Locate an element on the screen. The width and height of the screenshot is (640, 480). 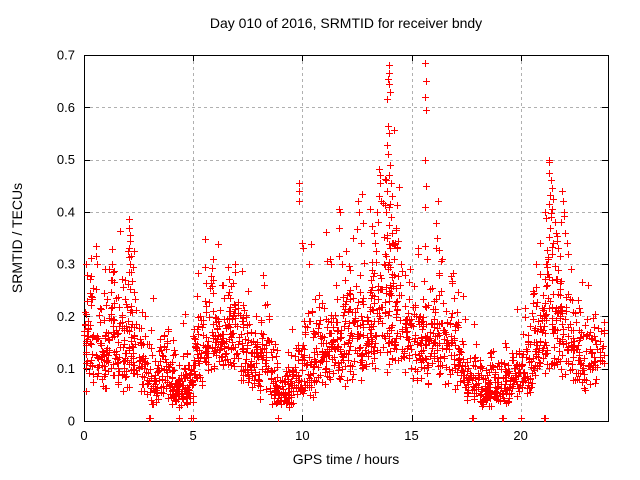
x-tick-label: 15 is located at coordinates (411, 435).